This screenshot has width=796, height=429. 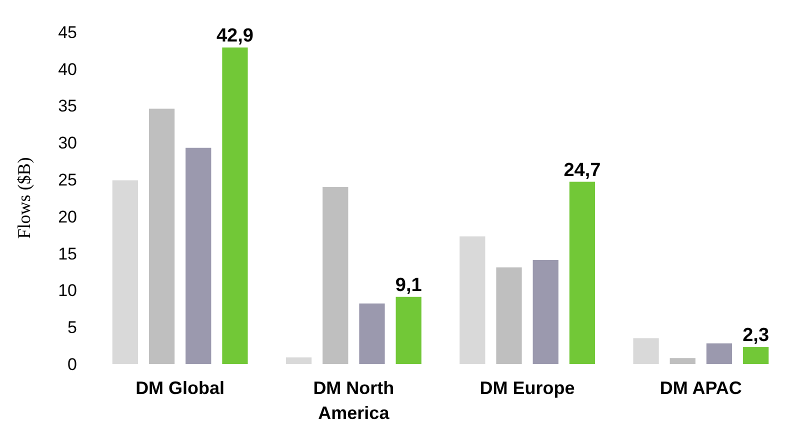 I want to click on x-tick-label: DM North America, so click(x=353, y=400).